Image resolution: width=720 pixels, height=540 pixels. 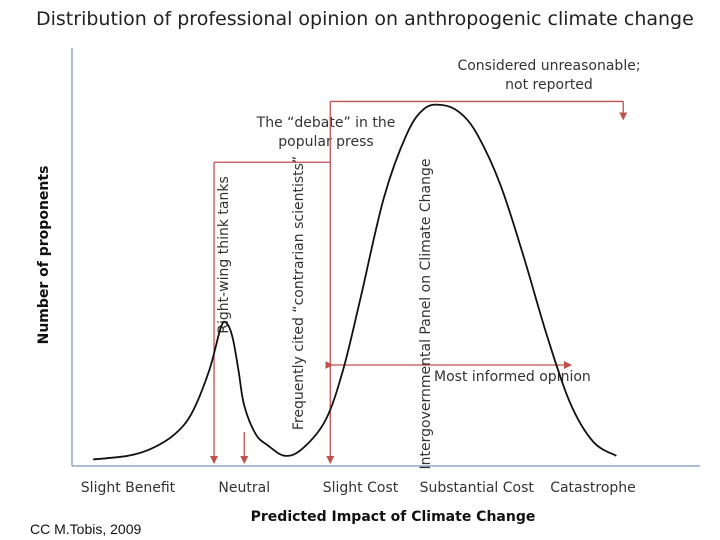 What do you see at coordinates (244, 488) in the screenshot?
I see `x-tick-label-1: Neutral` at bounding box center [244, 488].